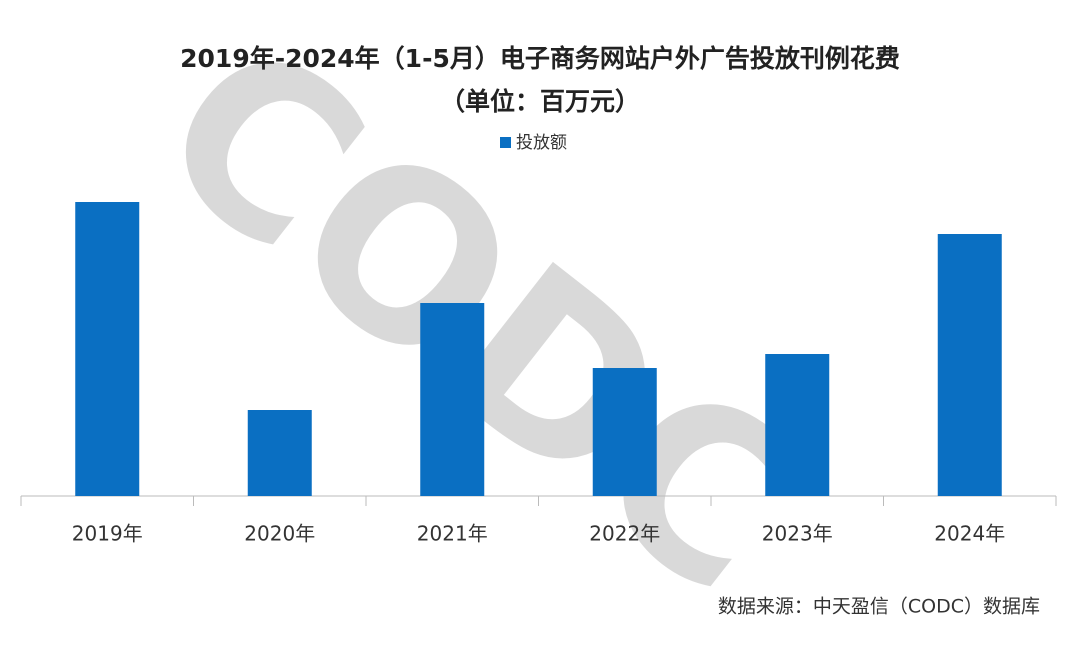  I want to click on chart-title: 2019年-2024年（1-5月）电子商务网站户外广告投放刊例花费, so click(540, 58).